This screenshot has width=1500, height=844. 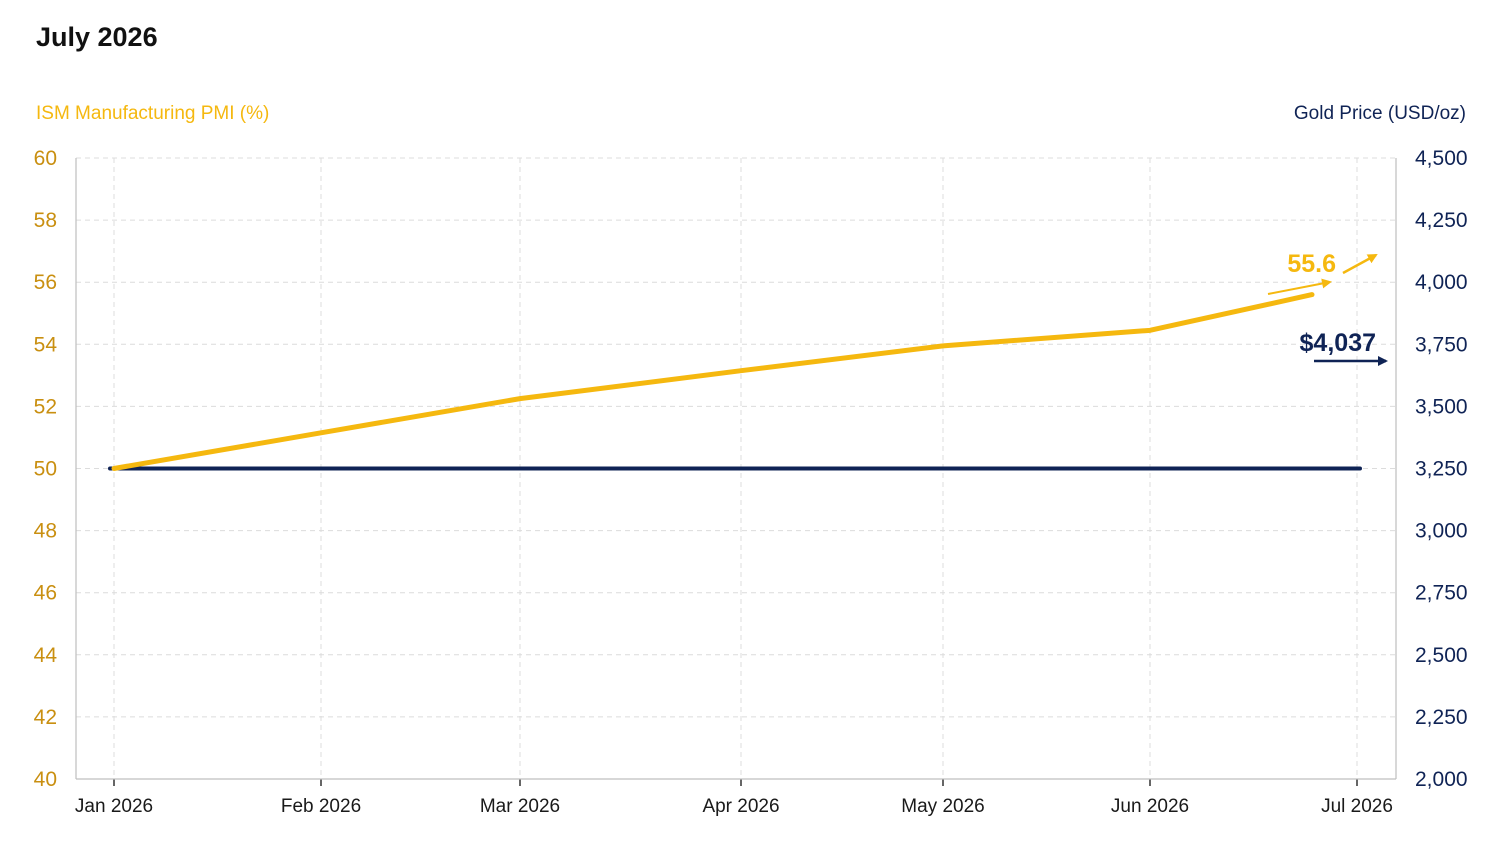 I want to click on pmi-up-arrow, so click(x=1360, y=264).